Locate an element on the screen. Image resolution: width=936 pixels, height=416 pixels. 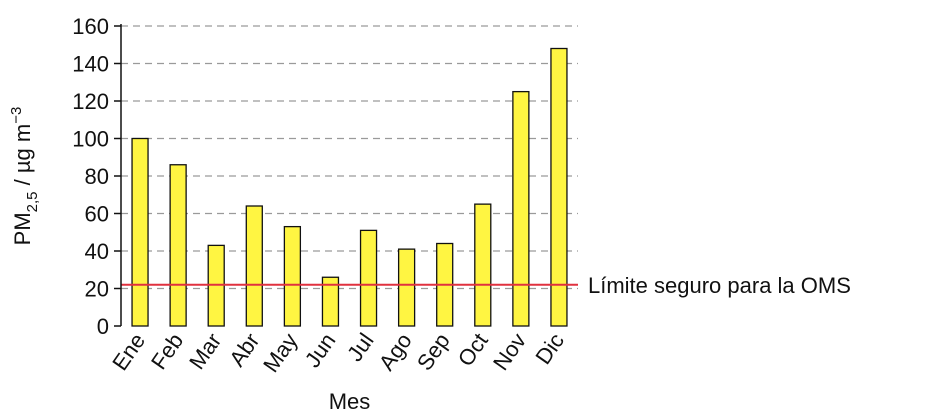
y-tick-label: 100 is located at coordinates (90, 139).